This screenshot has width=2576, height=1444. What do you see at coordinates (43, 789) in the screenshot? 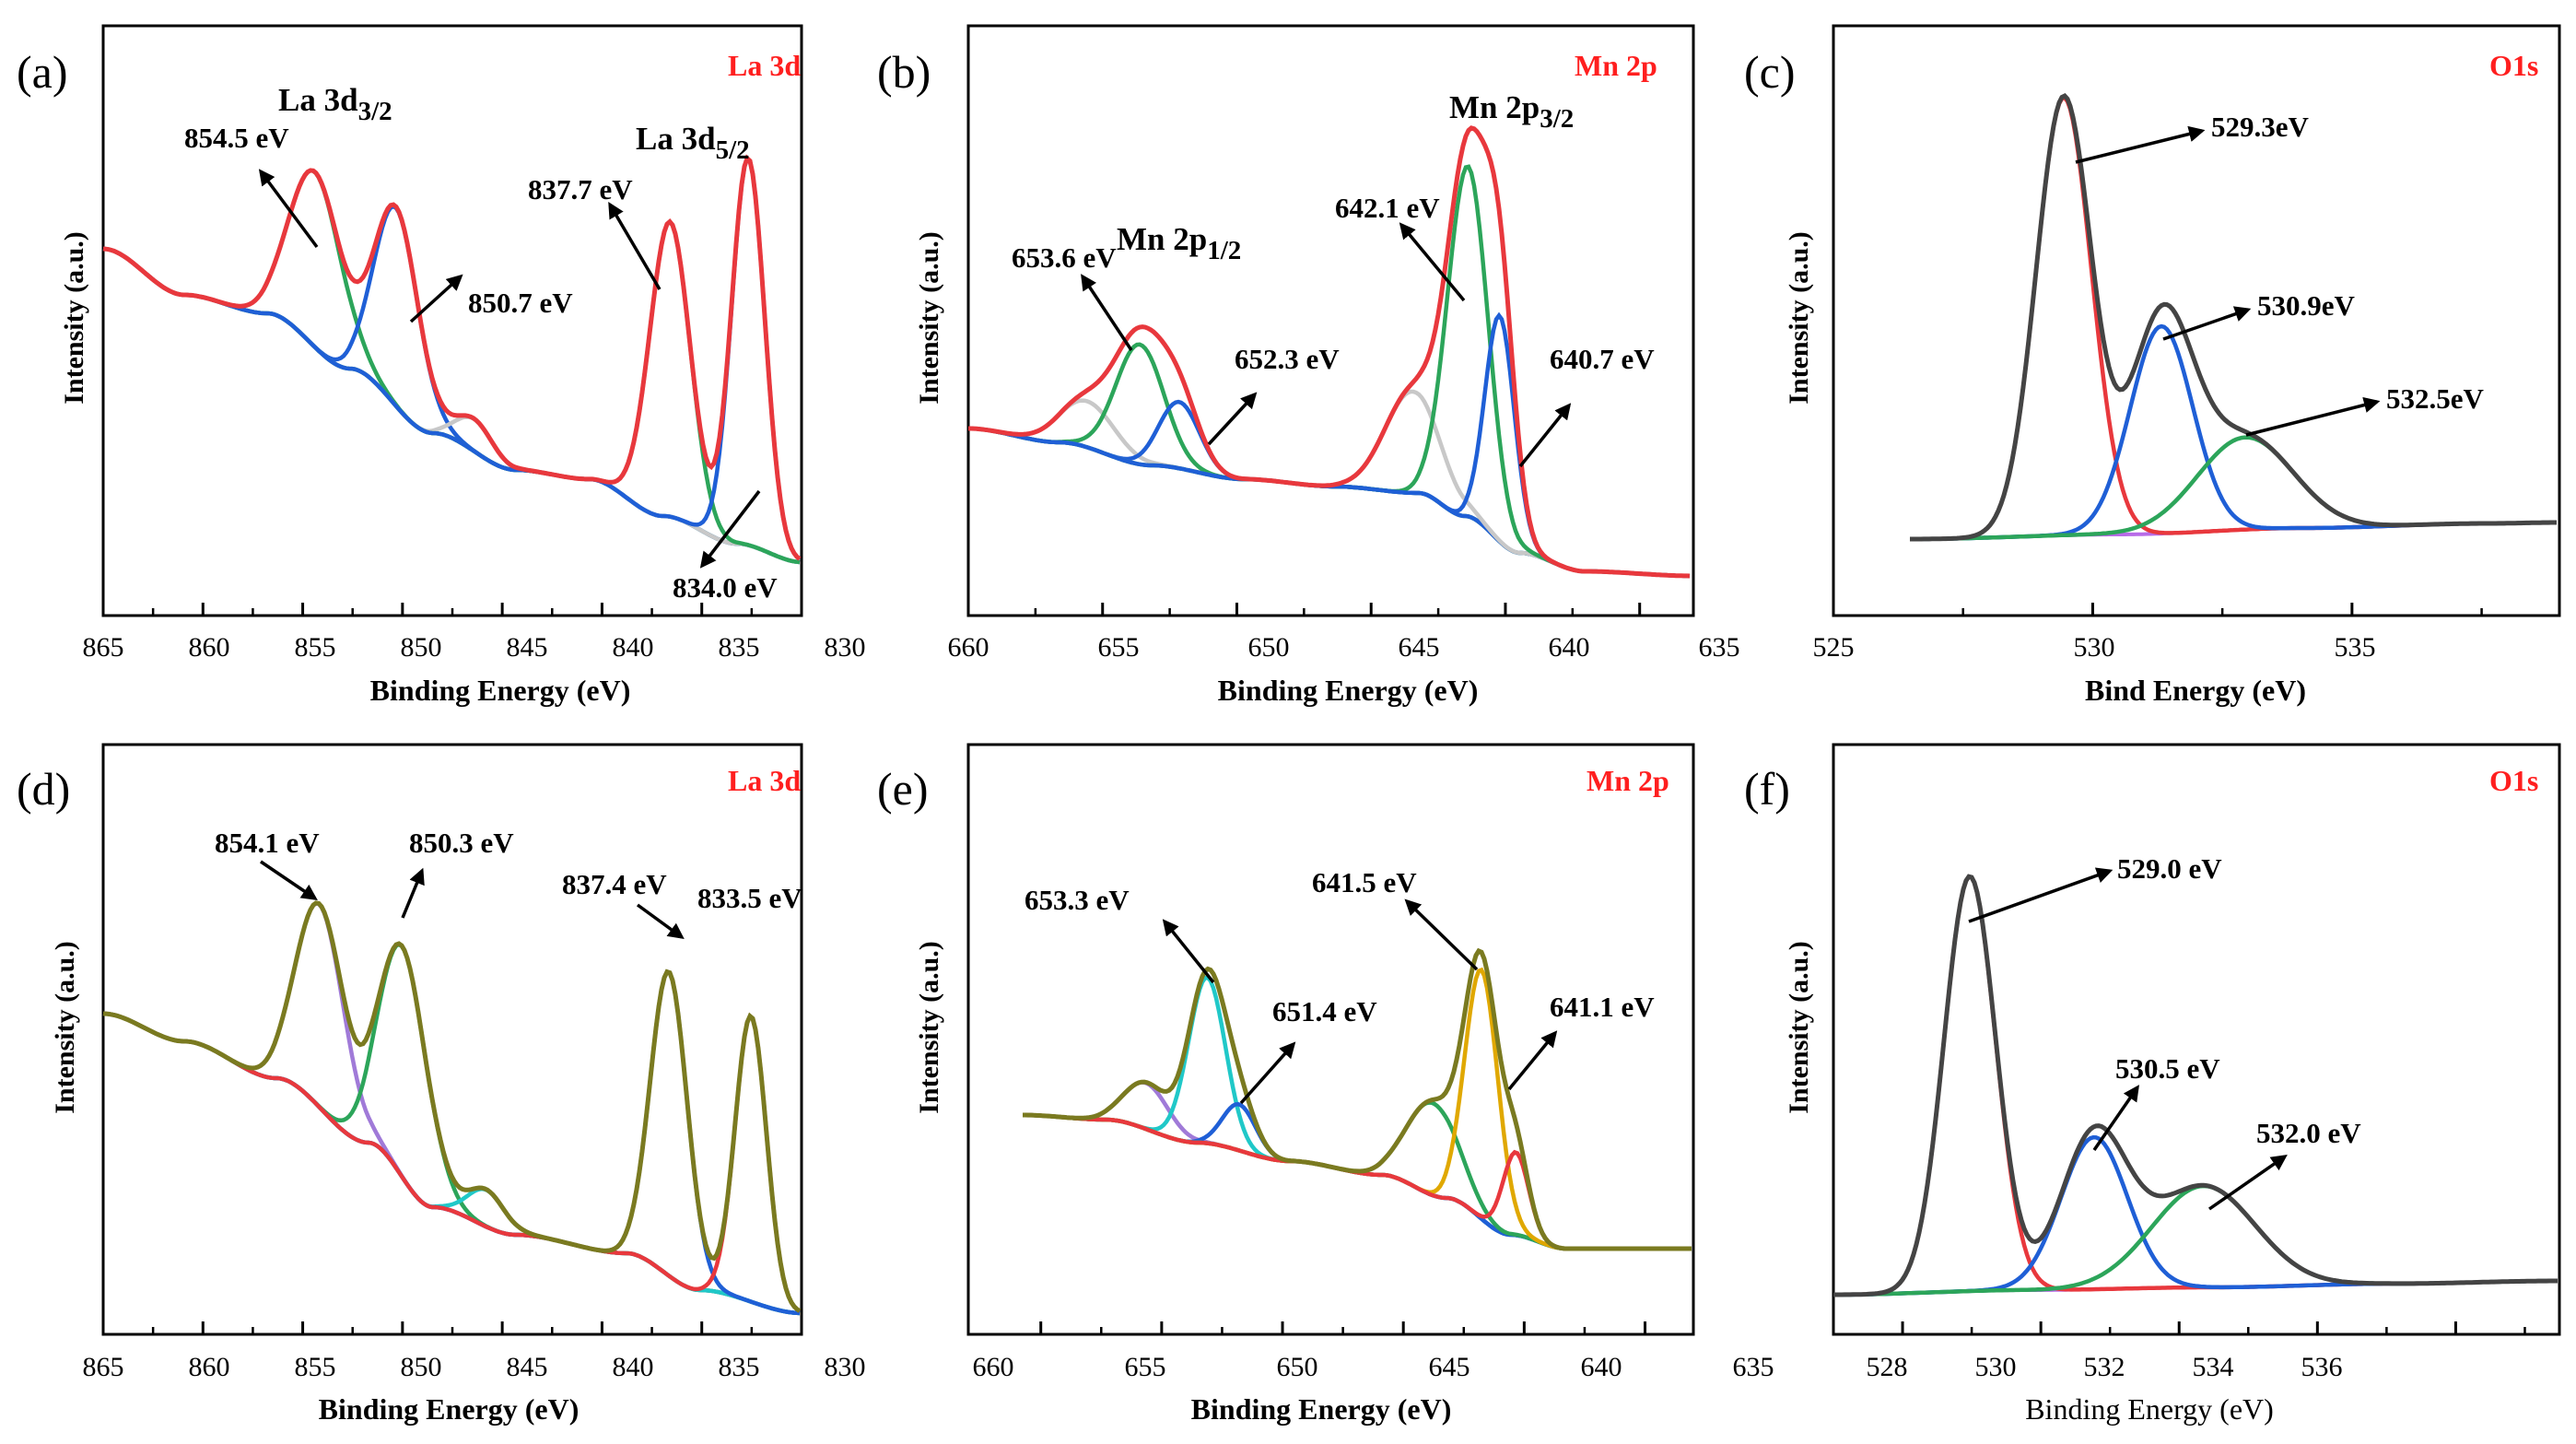
I see `panel-d-label: (d)` at bounding box center [43, 789].